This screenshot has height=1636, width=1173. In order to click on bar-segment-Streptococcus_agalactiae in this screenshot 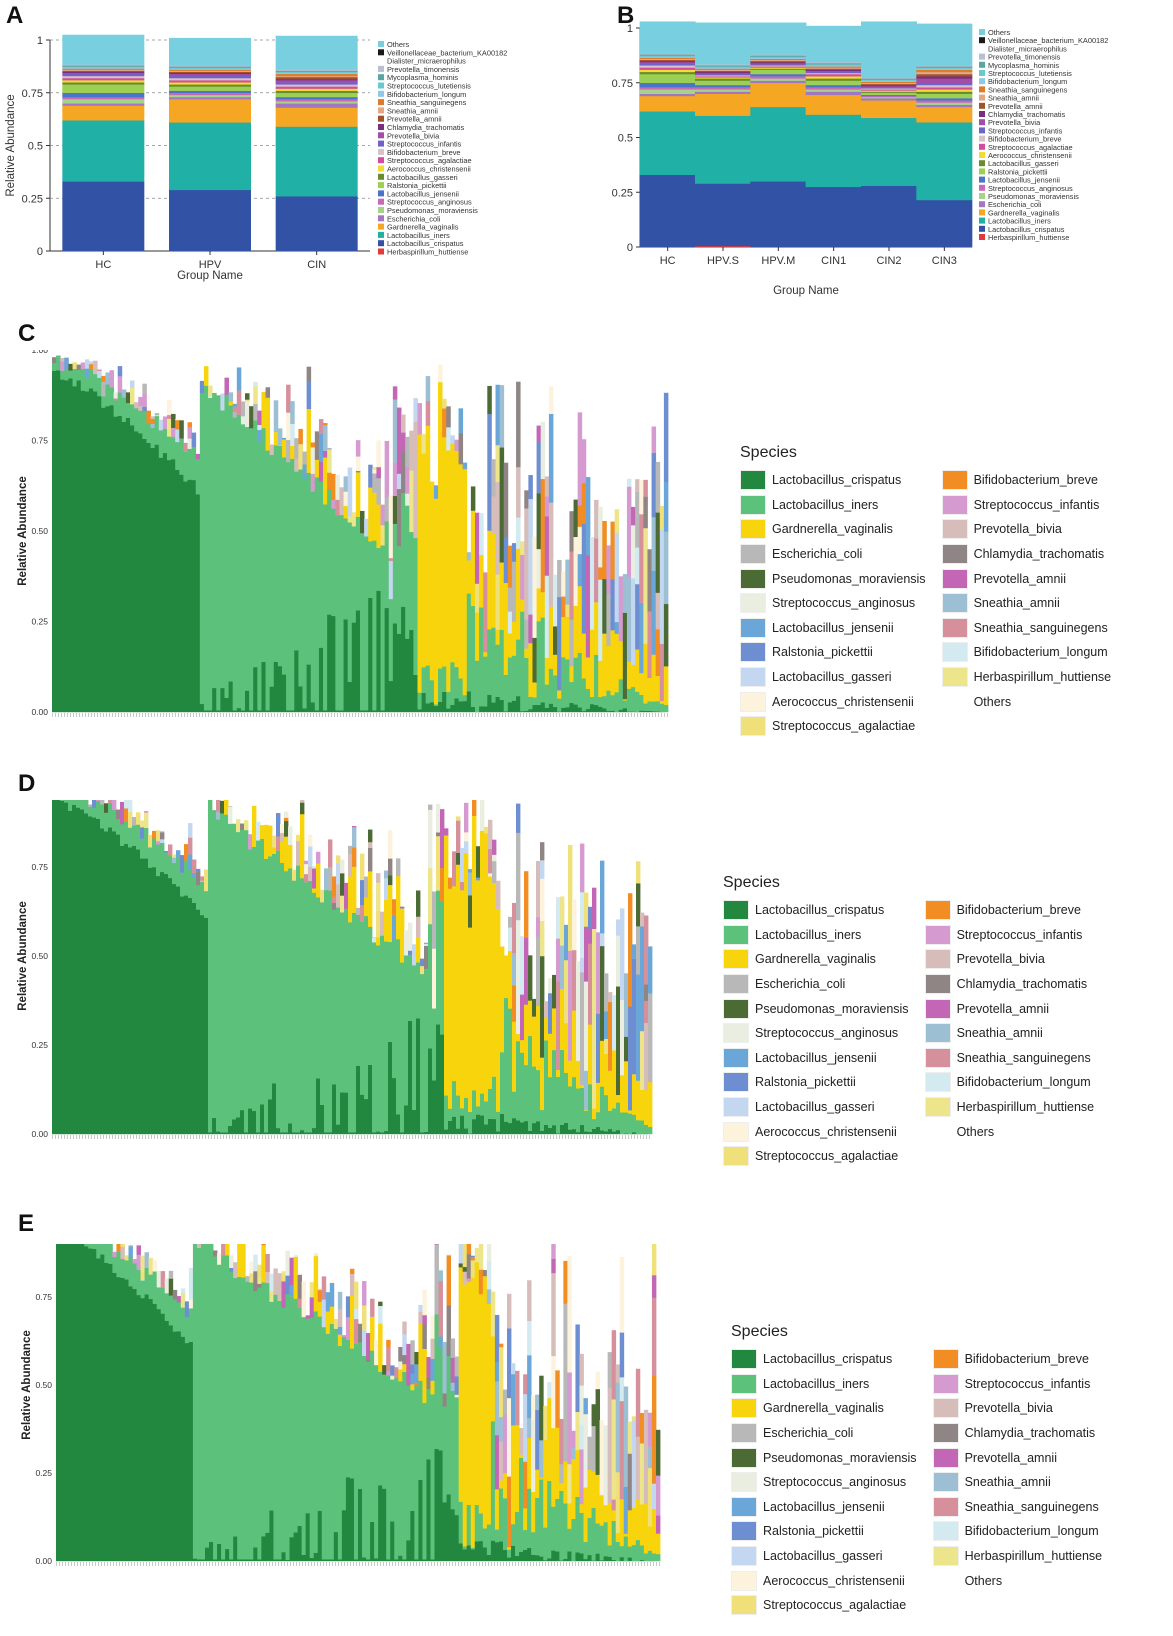, I will do `click(944, 88)`.